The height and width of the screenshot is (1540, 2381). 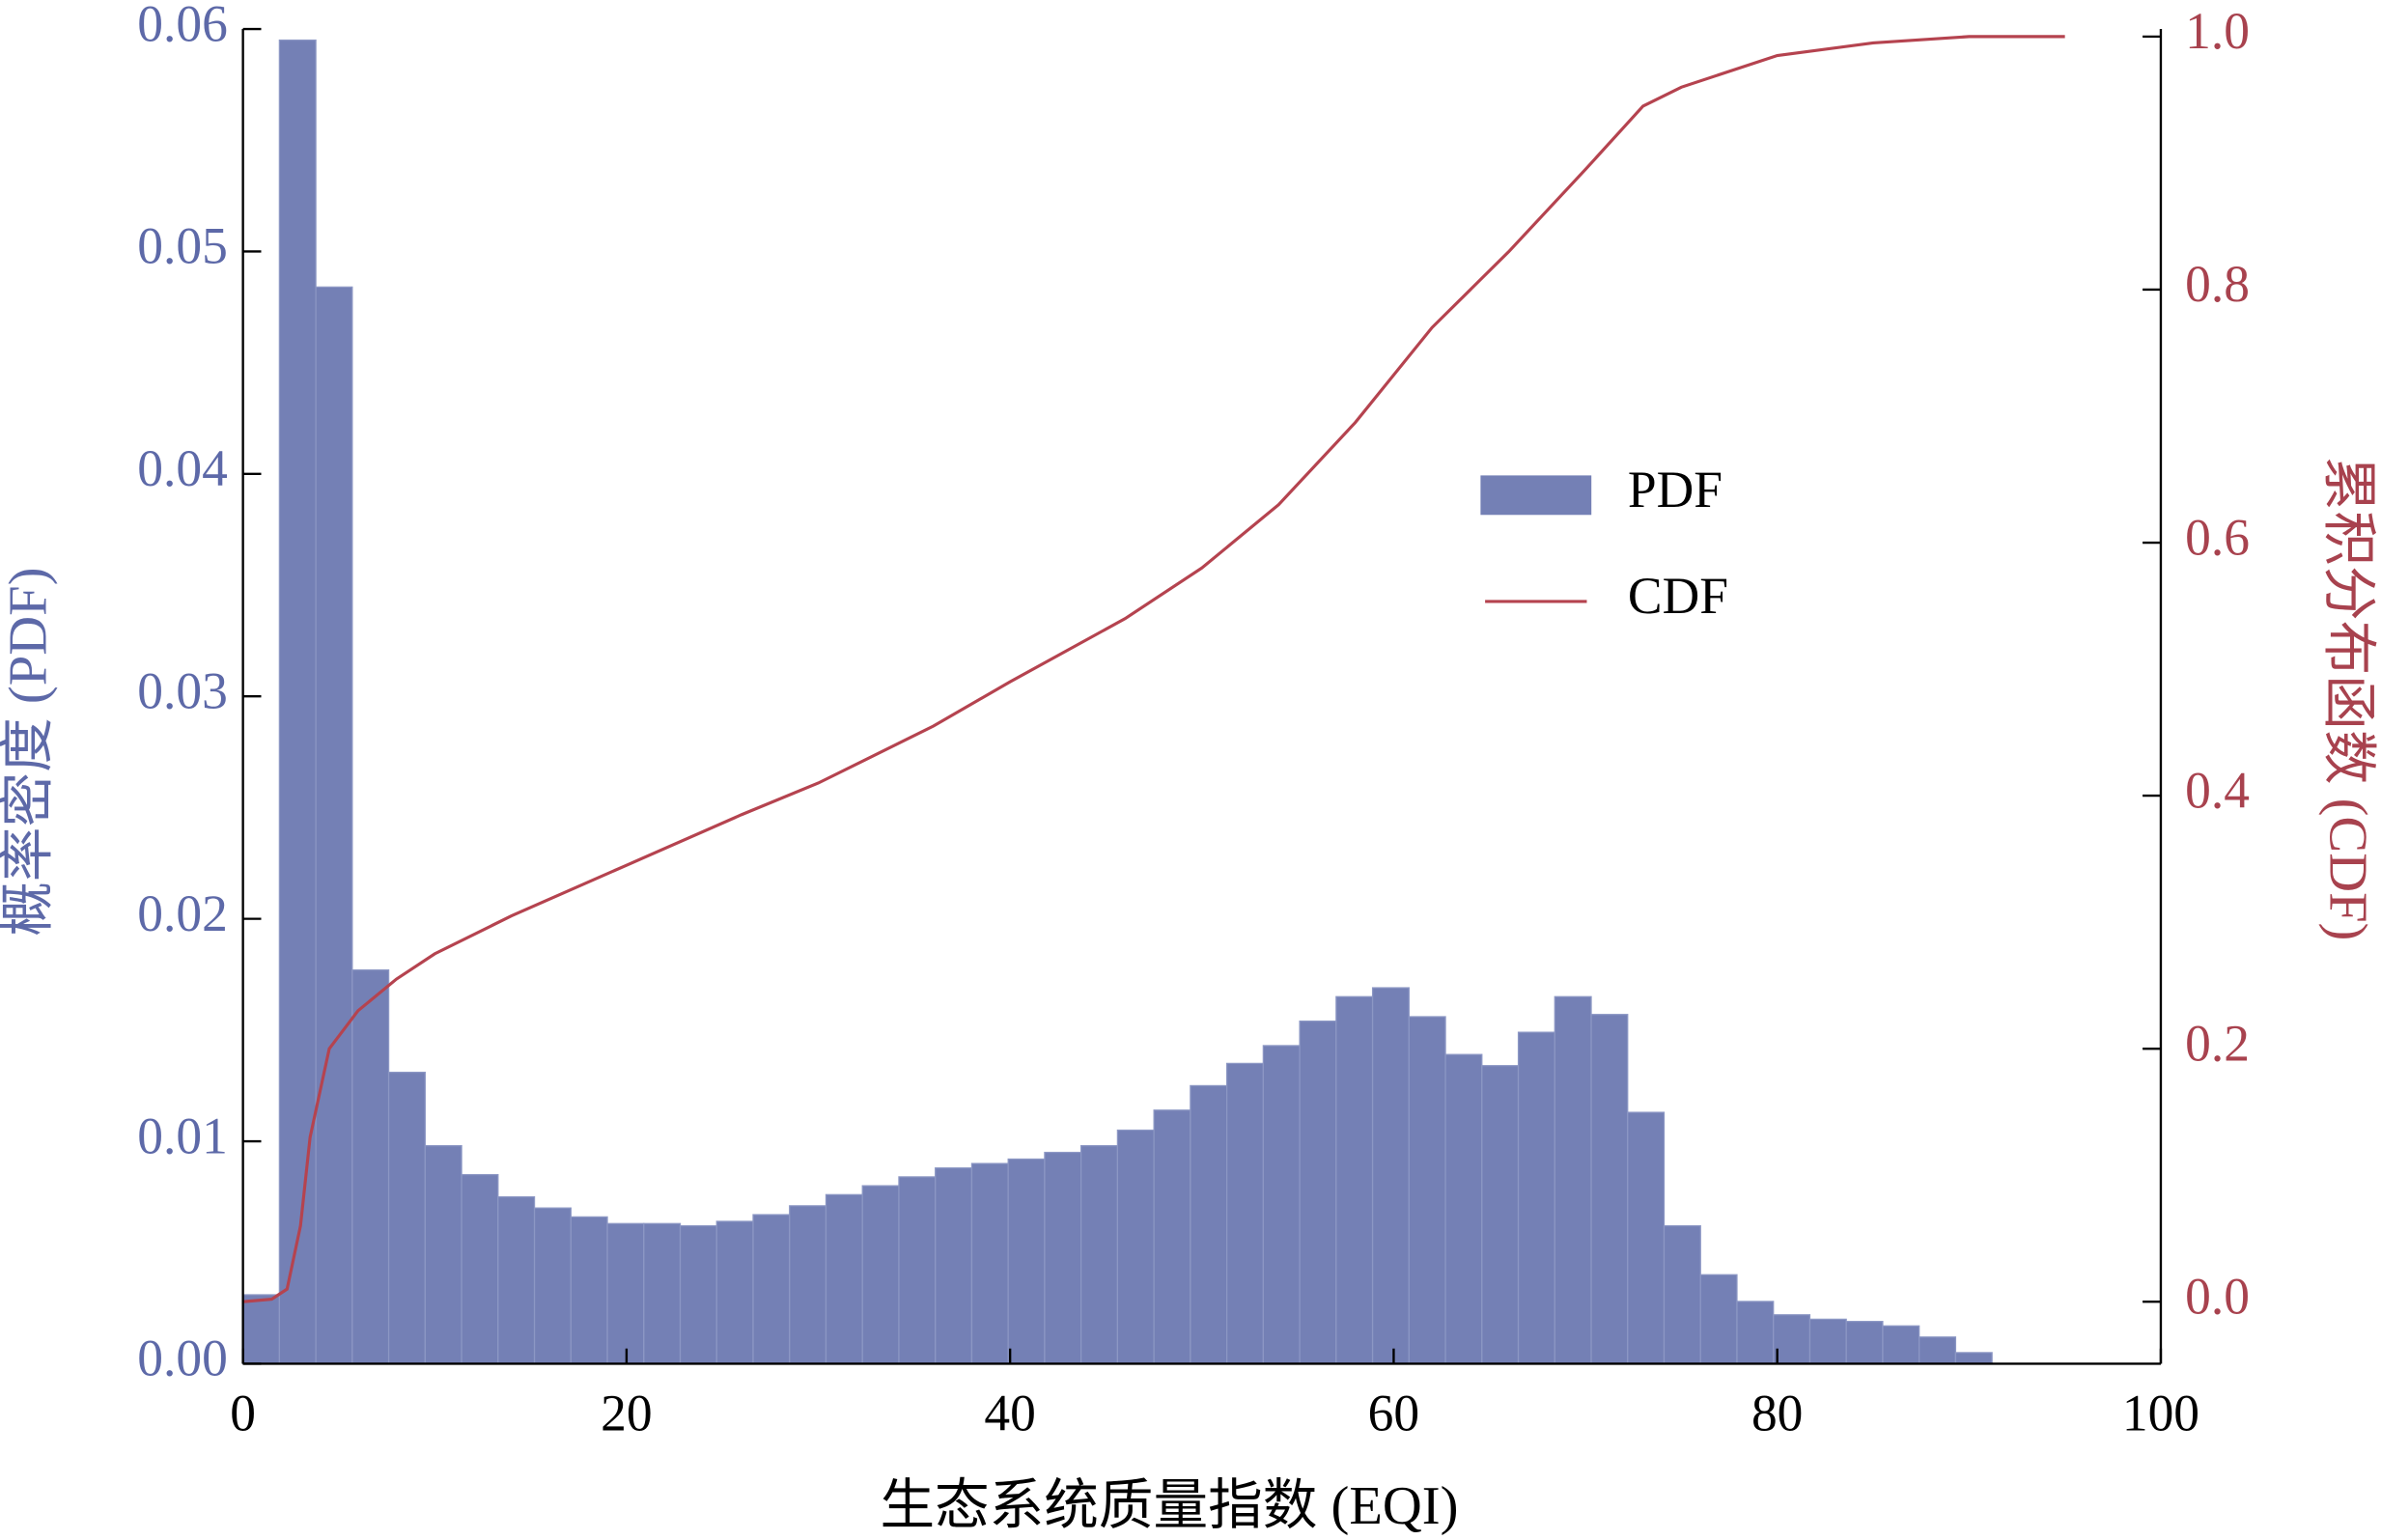 What do you see at coordinates (2348, 699) in the screenshot?
I see `y2-axis-title: 累积分布函数 (CDF)` at bounding box center [2348, 699].